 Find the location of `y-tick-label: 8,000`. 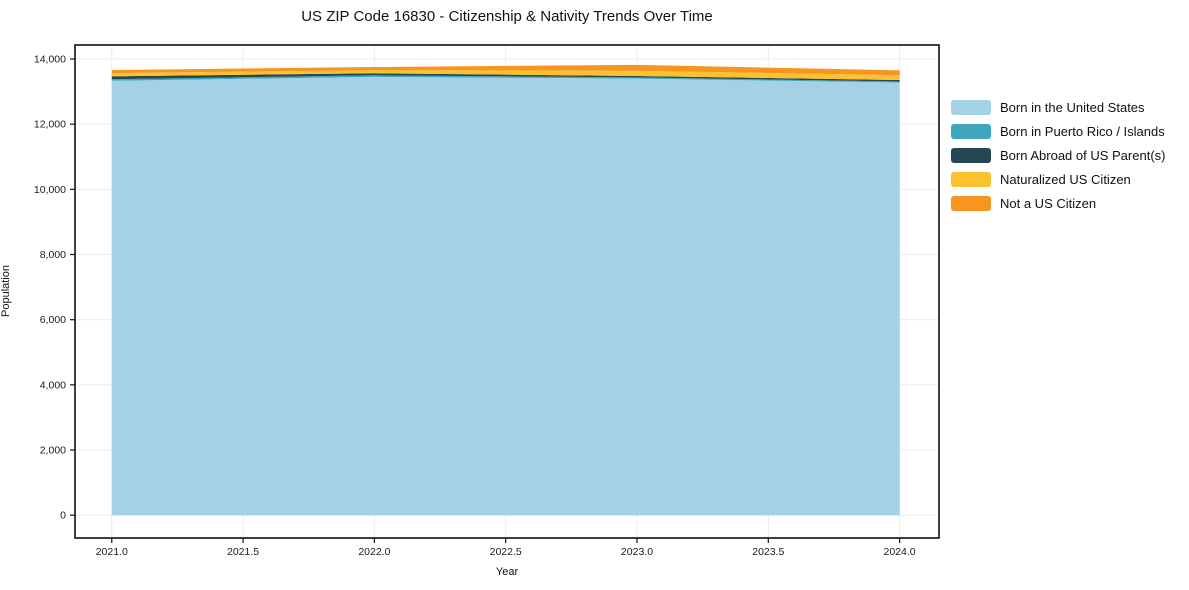

y-tick-label: 8,000 is located at coordinates (53, 255).